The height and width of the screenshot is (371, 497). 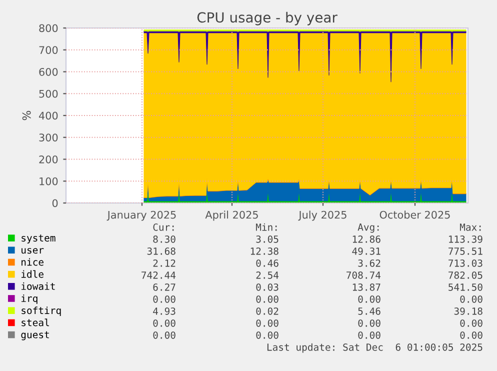 I want to click on x-tick-label: April 2025, so click(x=231, y=215).